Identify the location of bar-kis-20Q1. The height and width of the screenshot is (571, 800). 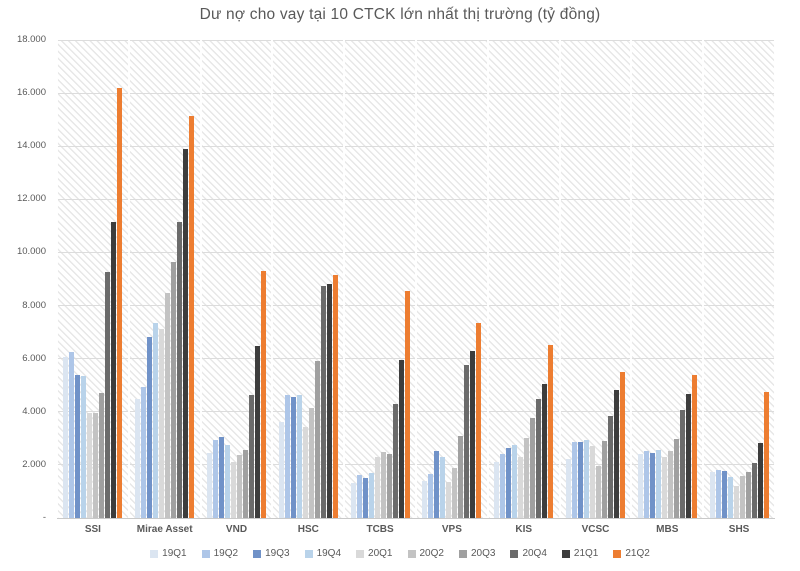
(521, 487).